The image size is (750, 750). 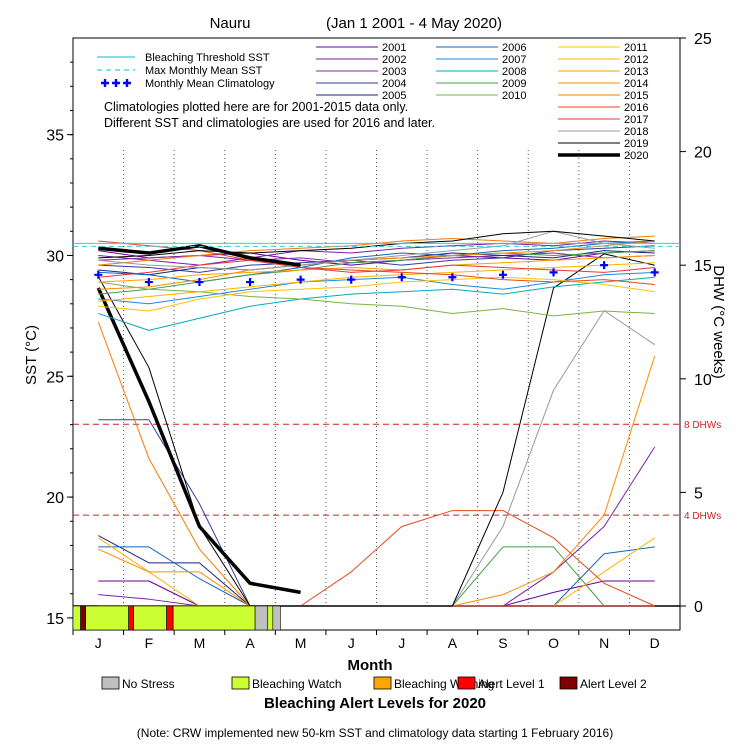 What do you see at coordinates (149, 643) in the screenshot?
I see `x-tick-label: F` at bounding box center [149, 643].